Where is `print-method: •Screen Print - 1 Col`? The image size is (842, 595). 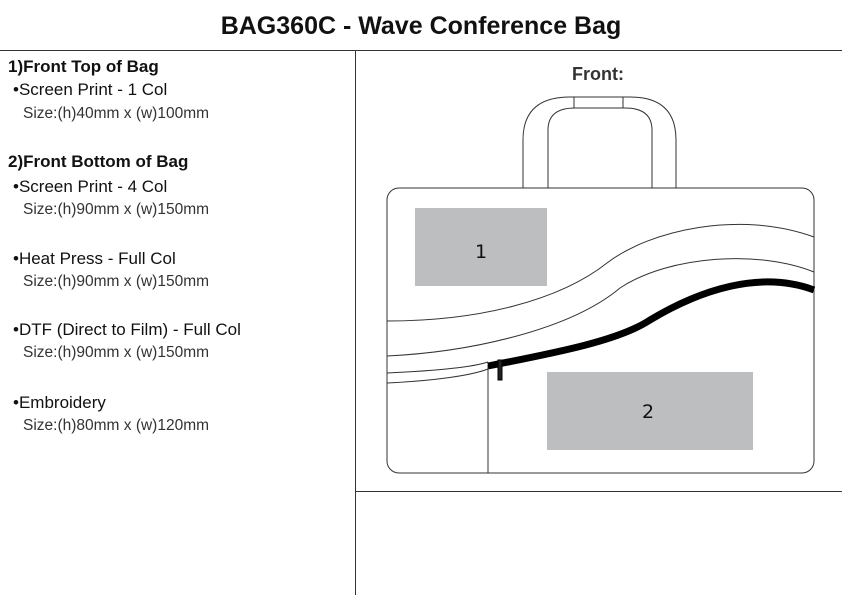 print-method: •Screen Print - 1 Col is located at coordinates (90, 89).